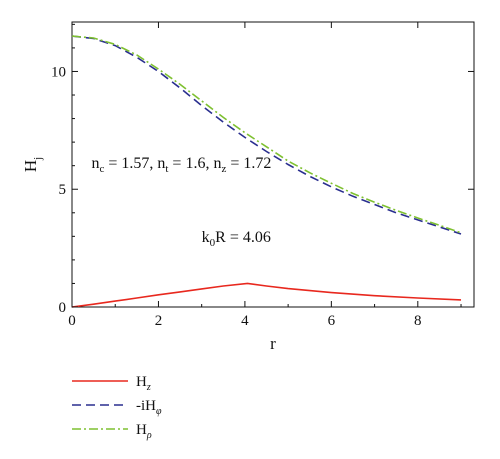 This screenshot has width=500, height=459. Describe the element at coordinates (63, 190) in the screenshot. I see `y-tick-label: 5` at that location.